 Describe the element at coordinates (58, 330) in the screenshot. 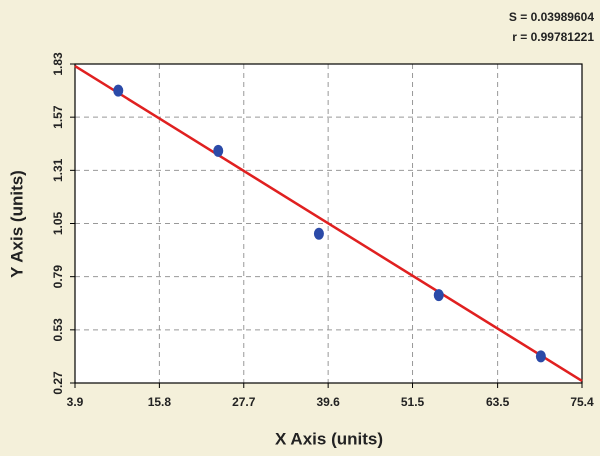

I see `y-tick-label: 0.53` at that location.